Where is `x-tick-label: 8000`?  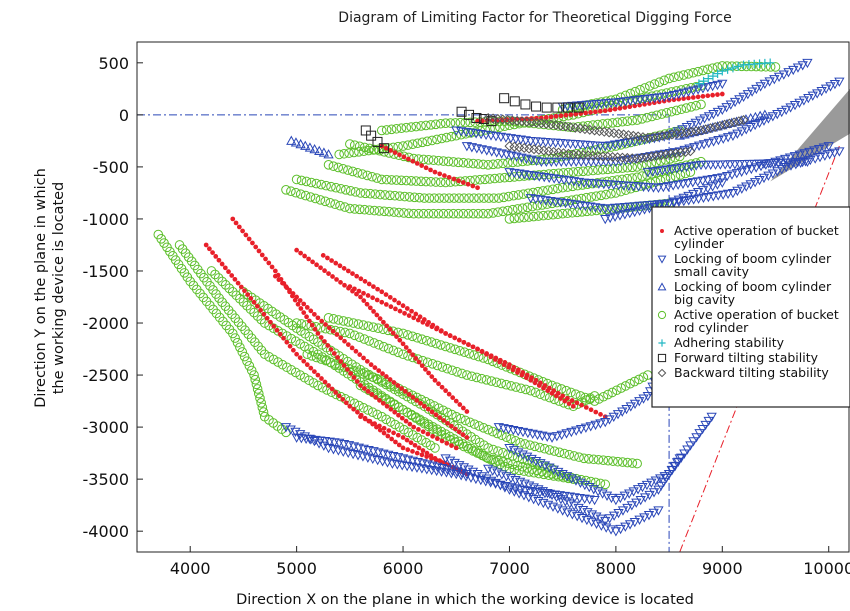
x-tick-label: 8000 is located at coordinates (616, 568).